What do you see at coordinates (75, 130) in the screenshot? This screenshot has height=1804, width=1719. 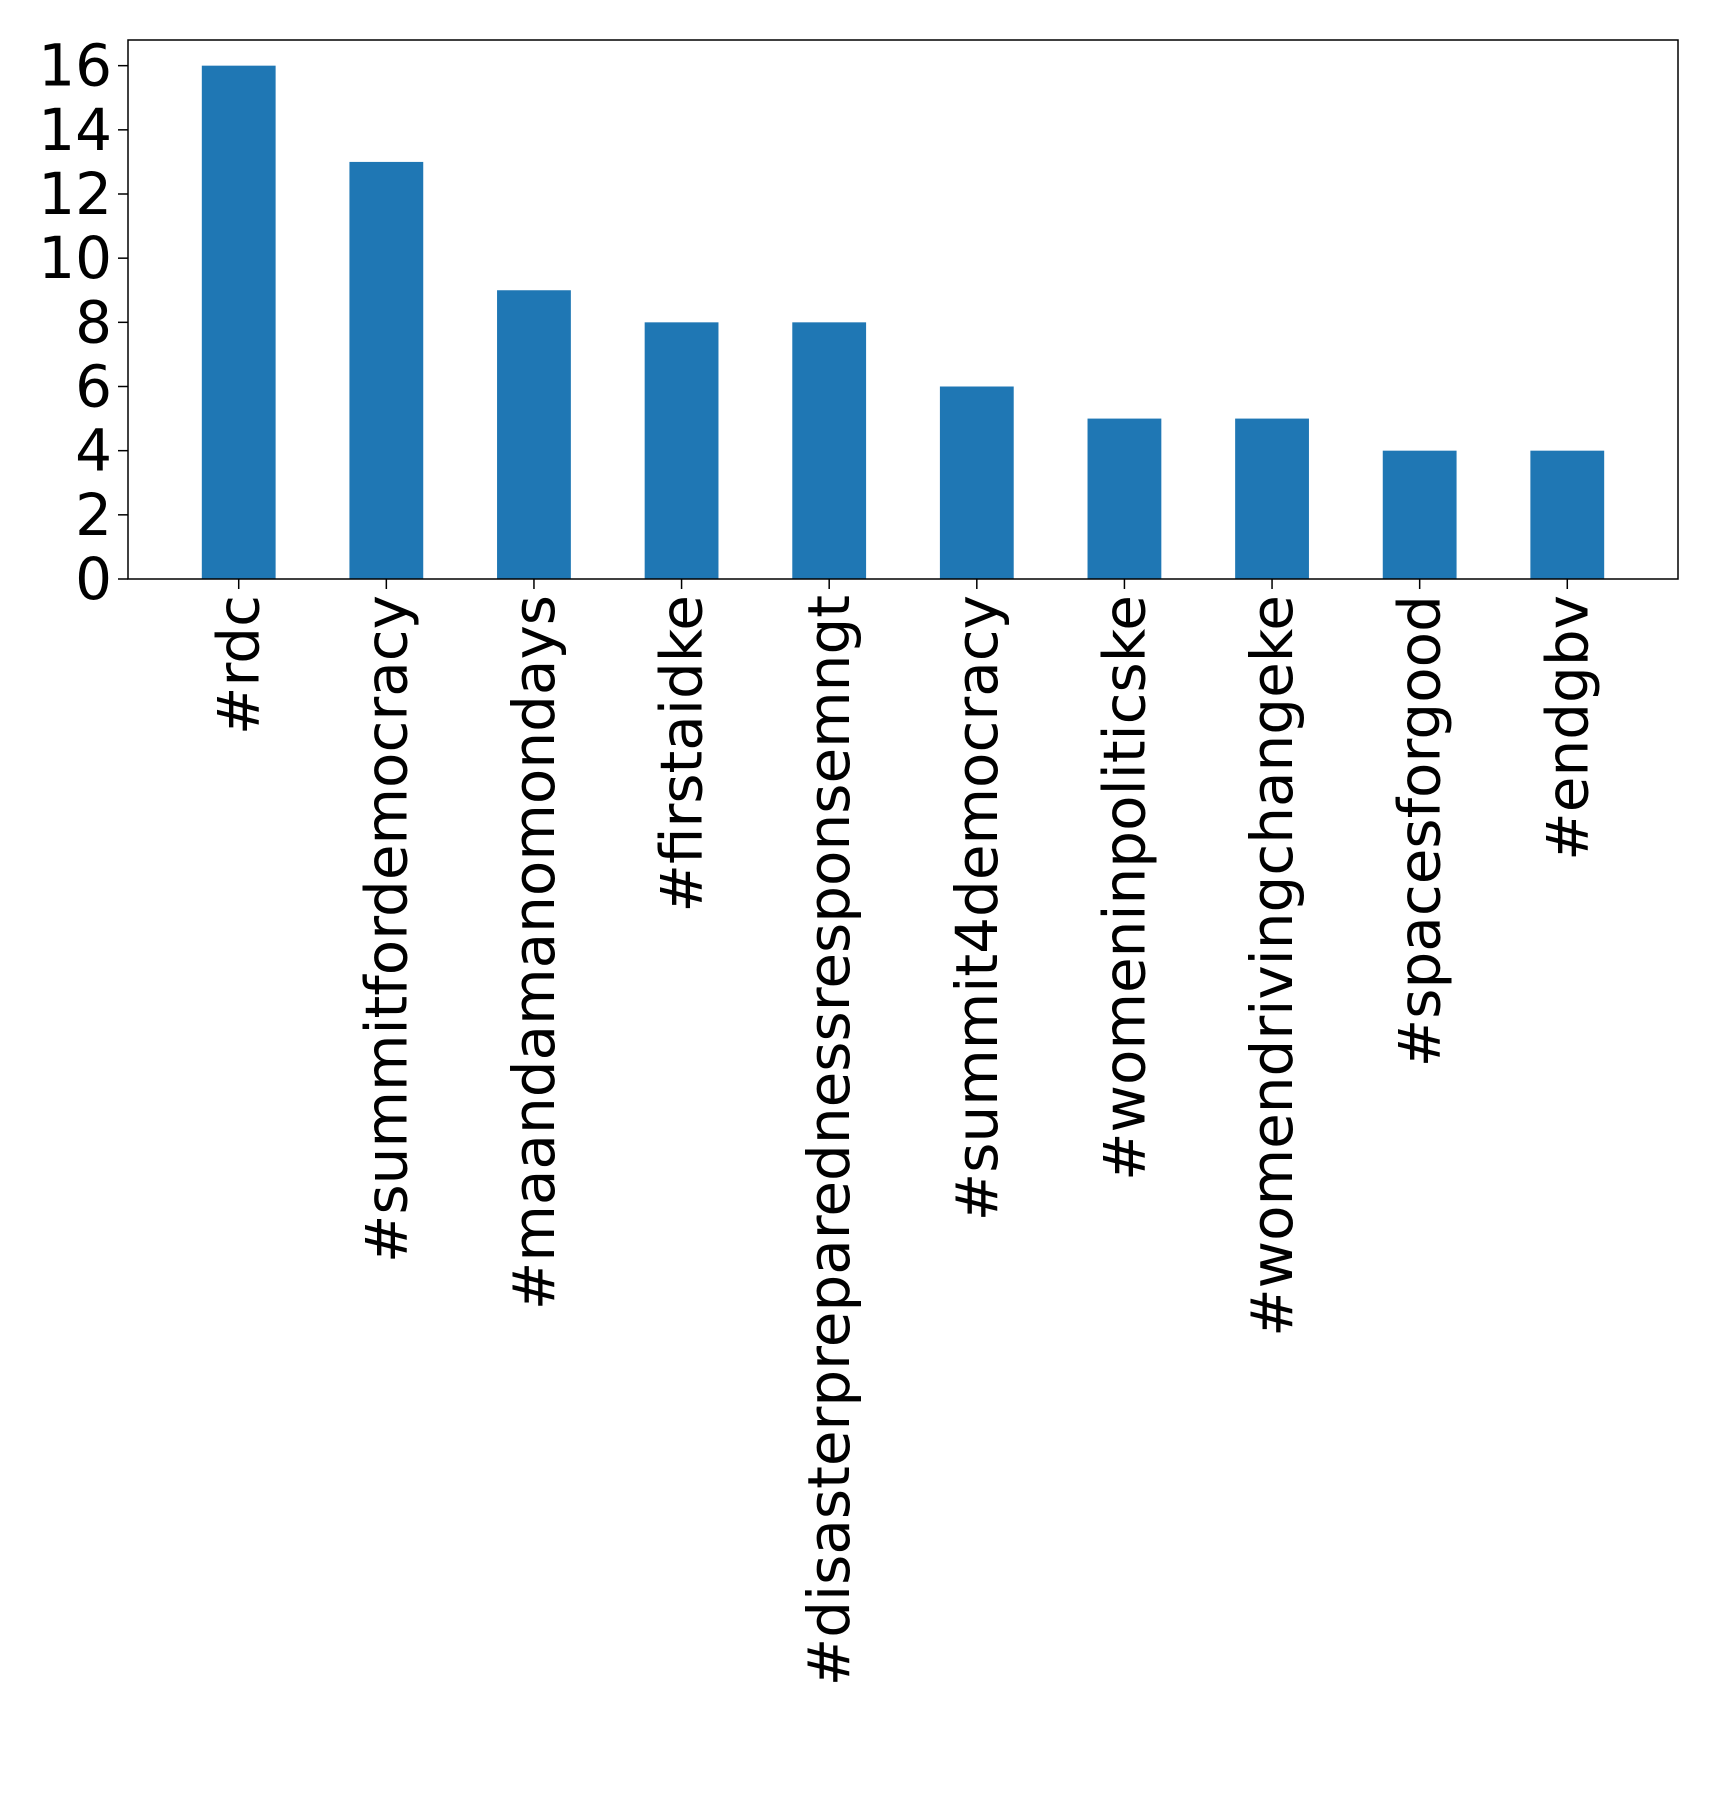 I see `y-tick-label-7: 14` at bounding box center [75, 130].